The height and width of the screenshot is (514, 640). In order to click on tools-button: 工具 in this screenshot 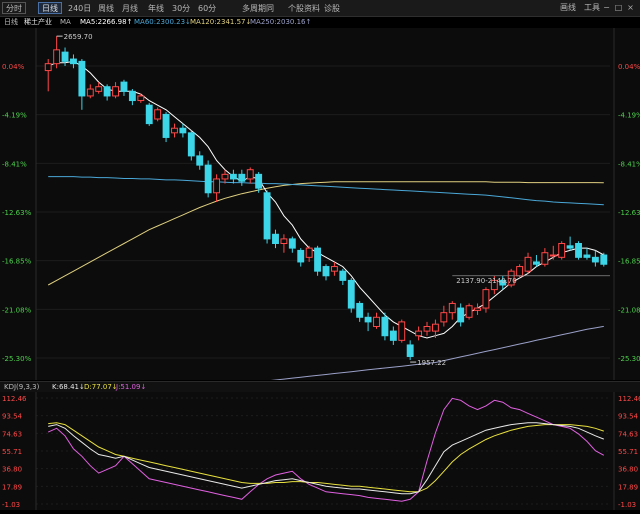, I will do `click(592, 7)`.